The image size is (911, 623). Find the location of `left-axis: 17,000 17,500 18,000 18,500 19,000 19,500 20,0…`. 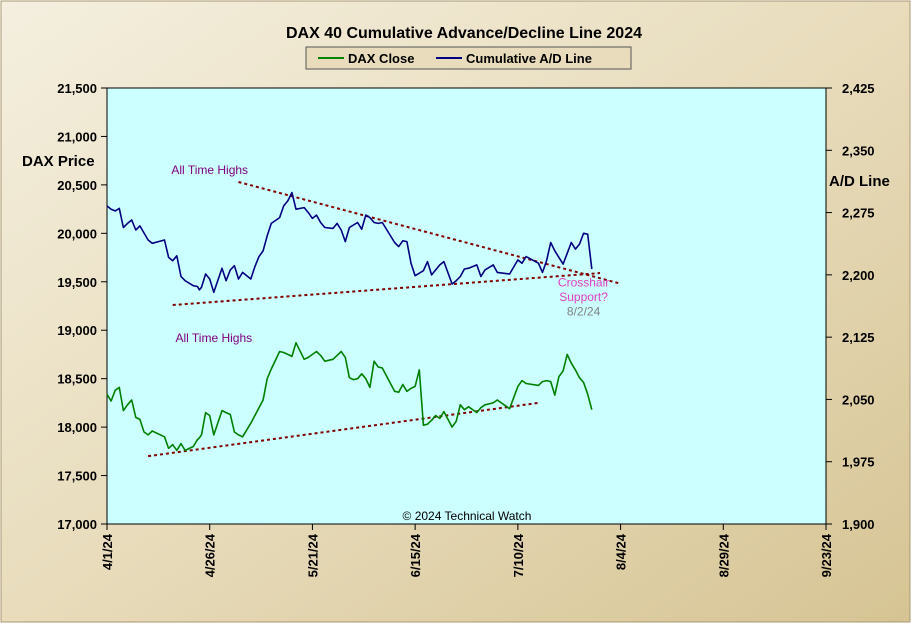

left-axis: 17,000 17,500 18,000 18,500 19,000 19,500 20,0… is located at coordinates (82, 306).